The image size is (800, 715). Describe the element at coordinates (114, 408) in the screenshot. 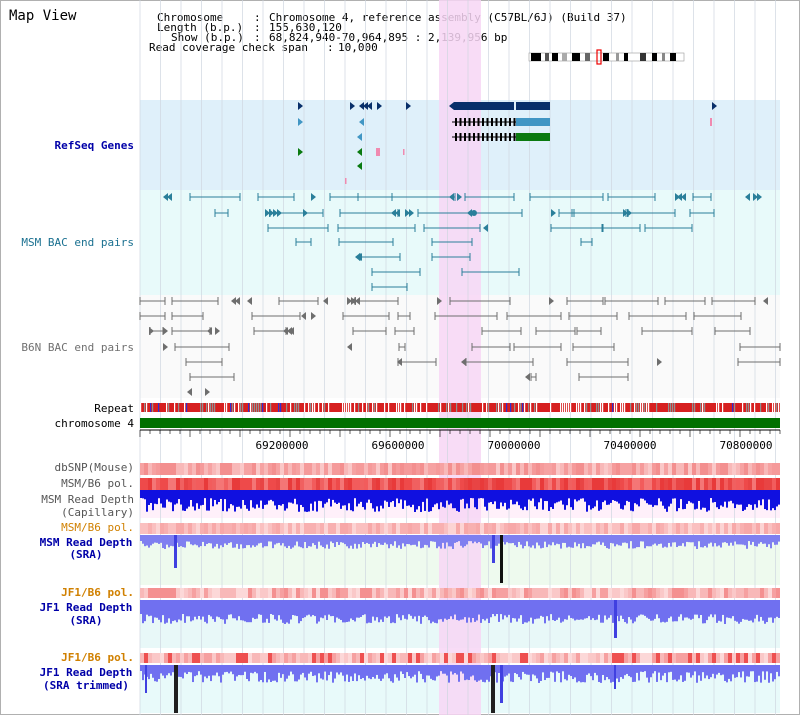

I see `track-label-repeat: Repeat` at that location.